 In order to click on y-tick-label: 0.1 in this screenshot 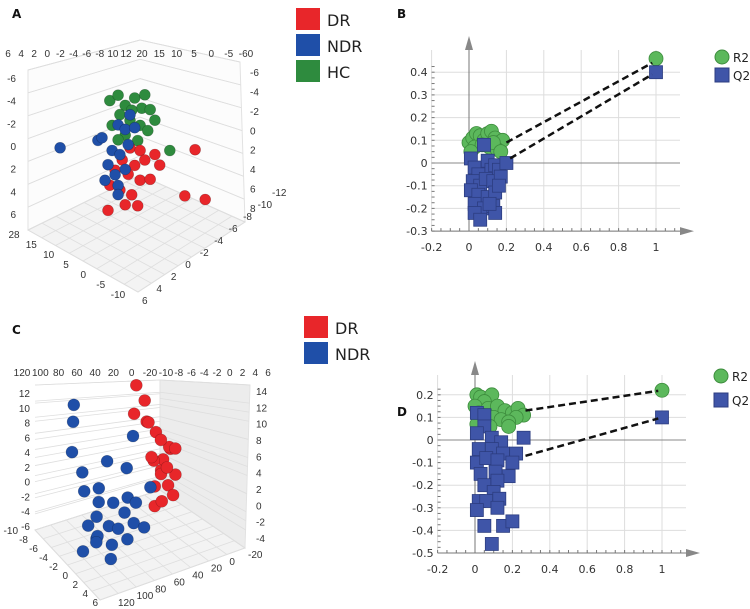, I will do `click(419, 140)`.